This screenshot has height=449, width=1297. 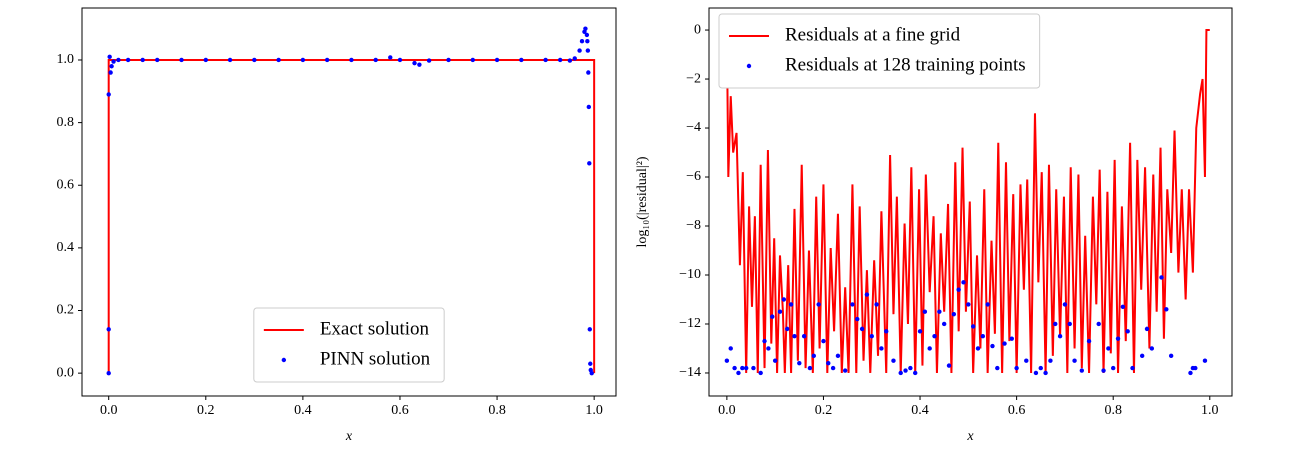 I want to click on legend: Exact solution PINN solution, so click(x=349, y=345).